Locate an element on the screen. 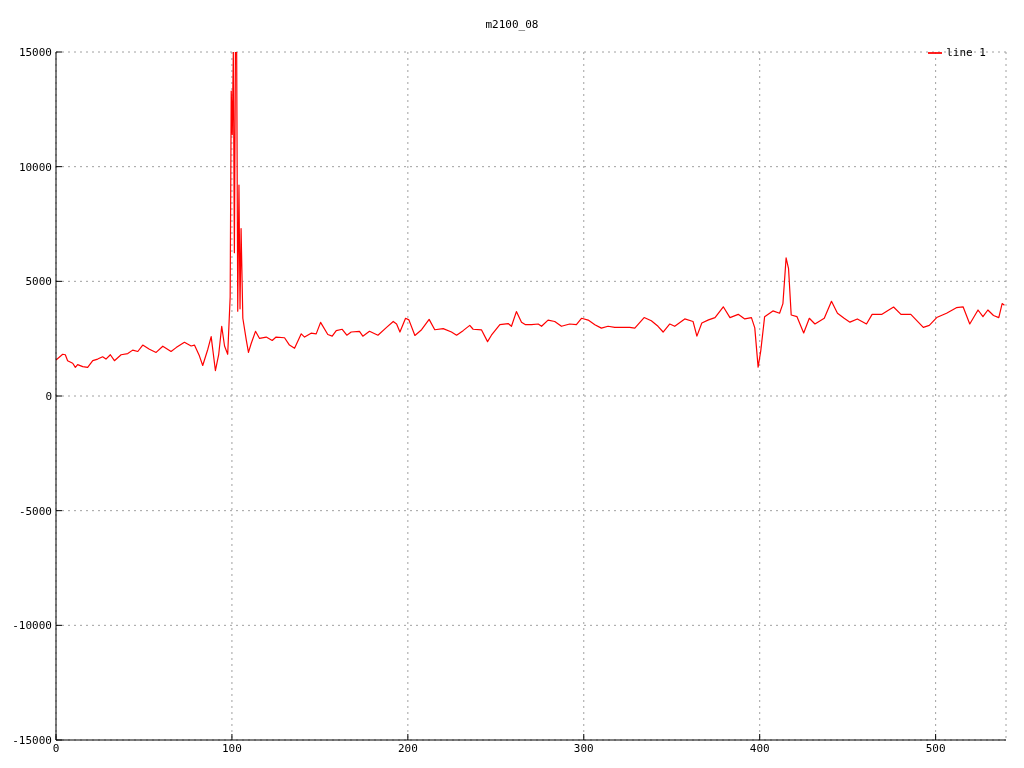  y-tick-label: -10000 is located at coordinates (32, 626).